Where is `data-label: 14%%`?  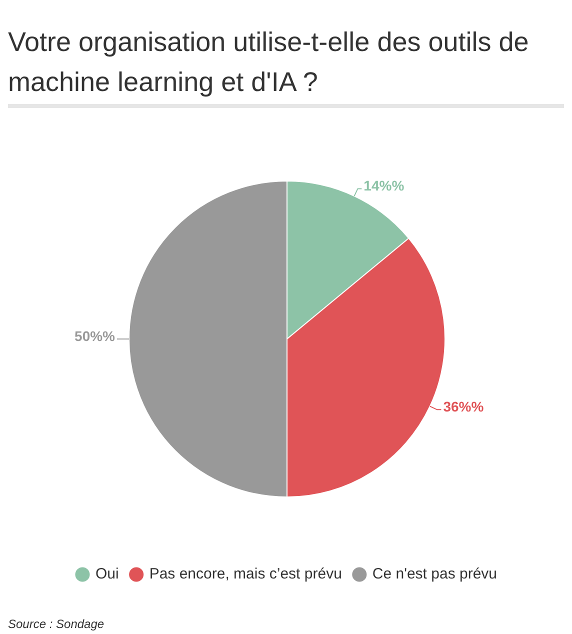 data-label: 14%% is located at coordinates (384, 186).